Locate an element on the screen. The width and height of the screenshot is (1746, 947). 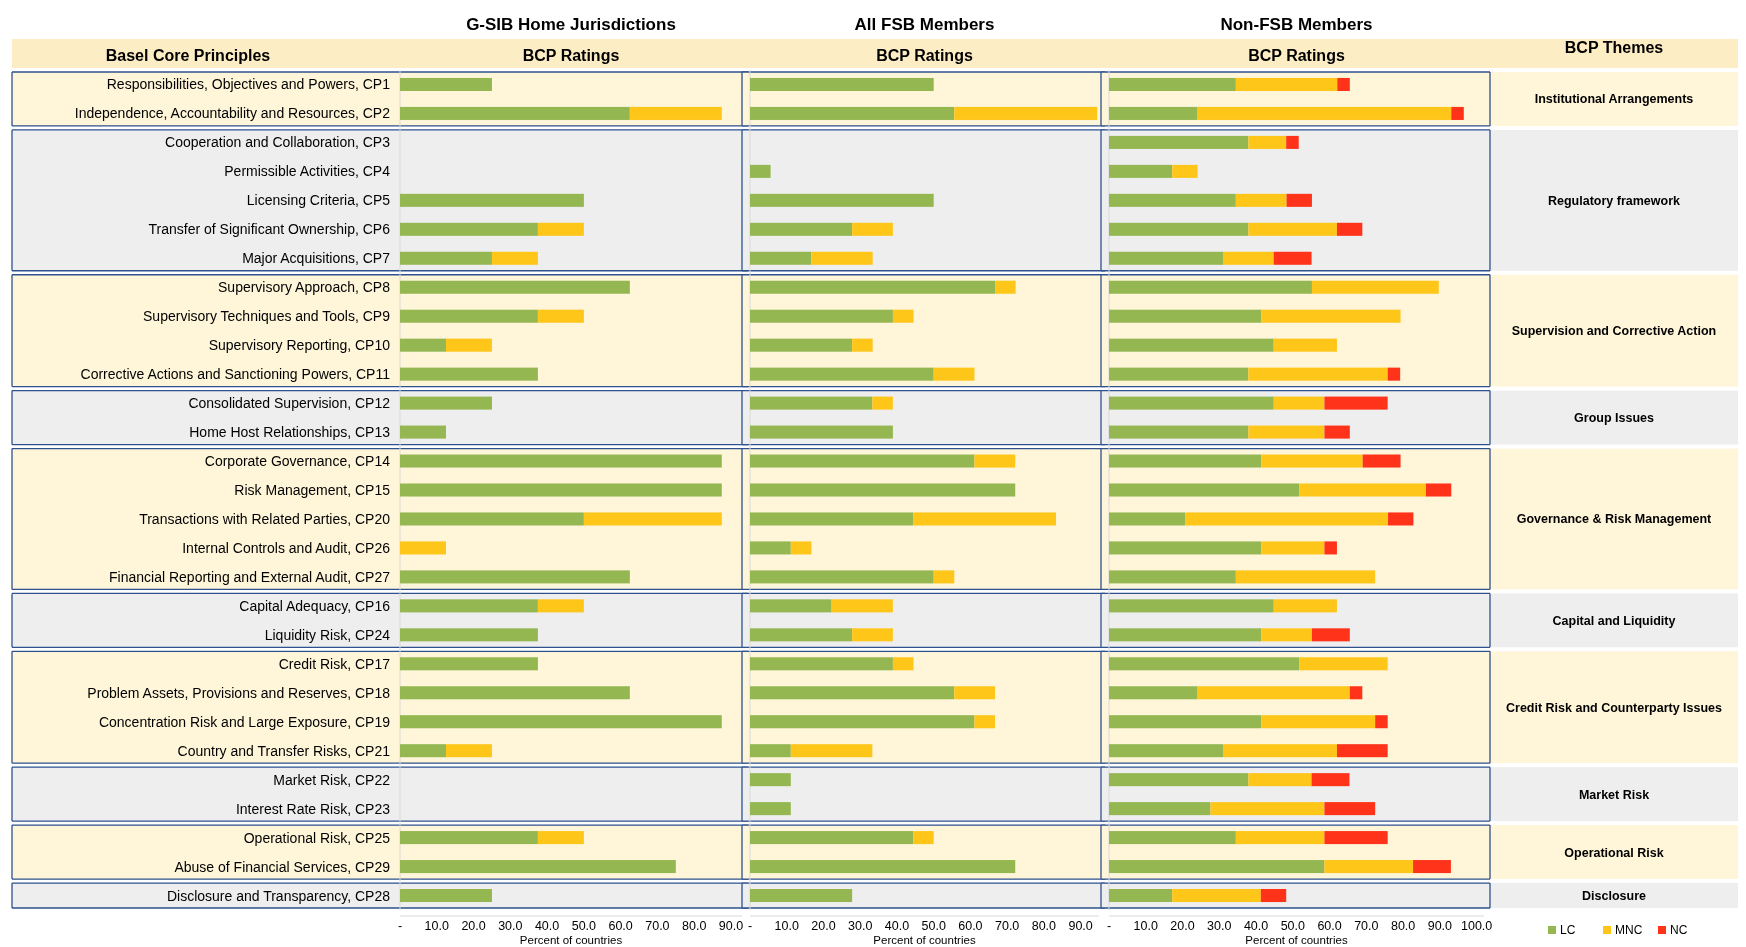
y-tick-label: Financial Reporting and External Audit, CP27 is located at coordinates (250, 576).